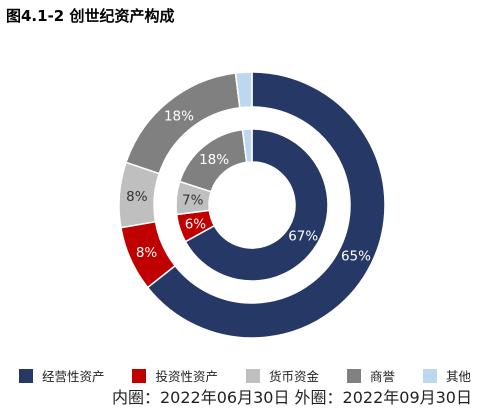 The image size is (490, 408). Describe the element at coordinates (179, 117) in the screenshot. I see `outer-label-goodwill: 18%` at that location.